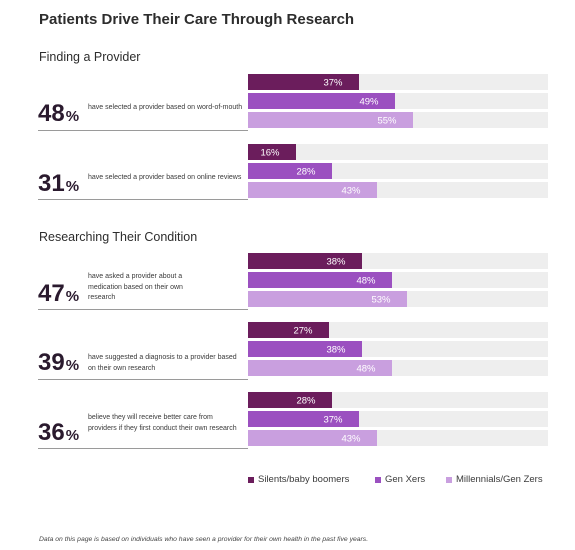  I want to click on stat-value: 31, so click(51, 183).